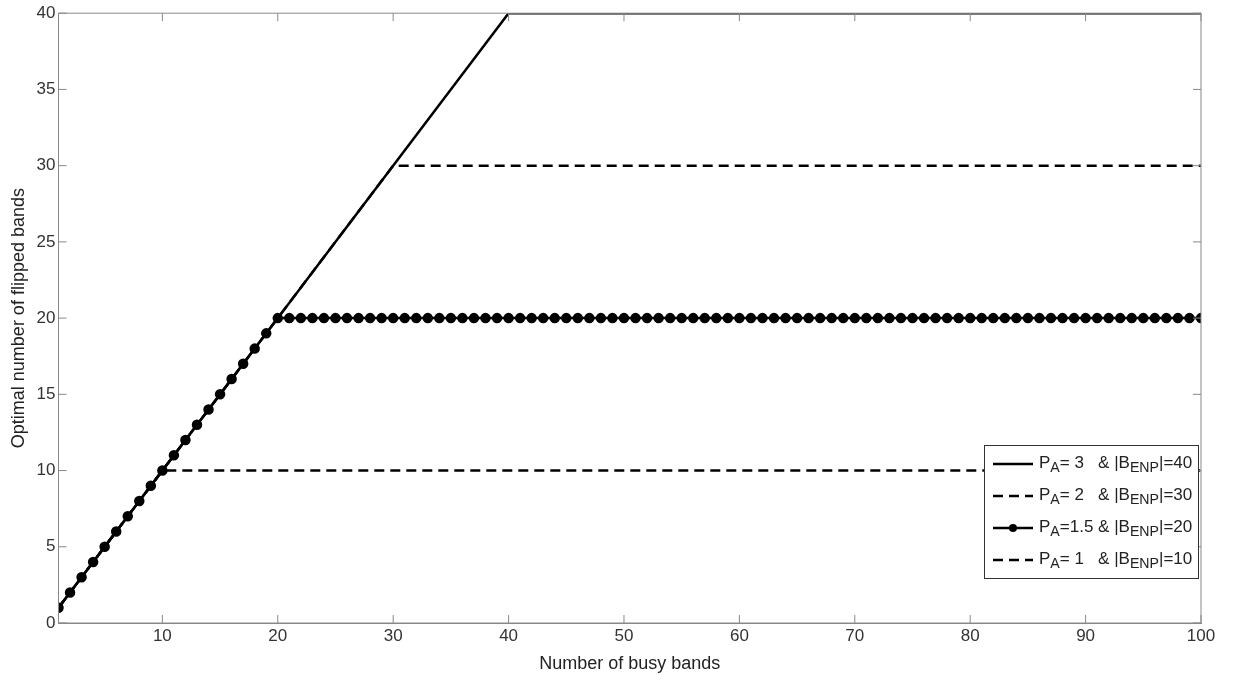 This screenshot has height=683, width=1235. I want to click on y-tick-label: 35, so click(46, 89).